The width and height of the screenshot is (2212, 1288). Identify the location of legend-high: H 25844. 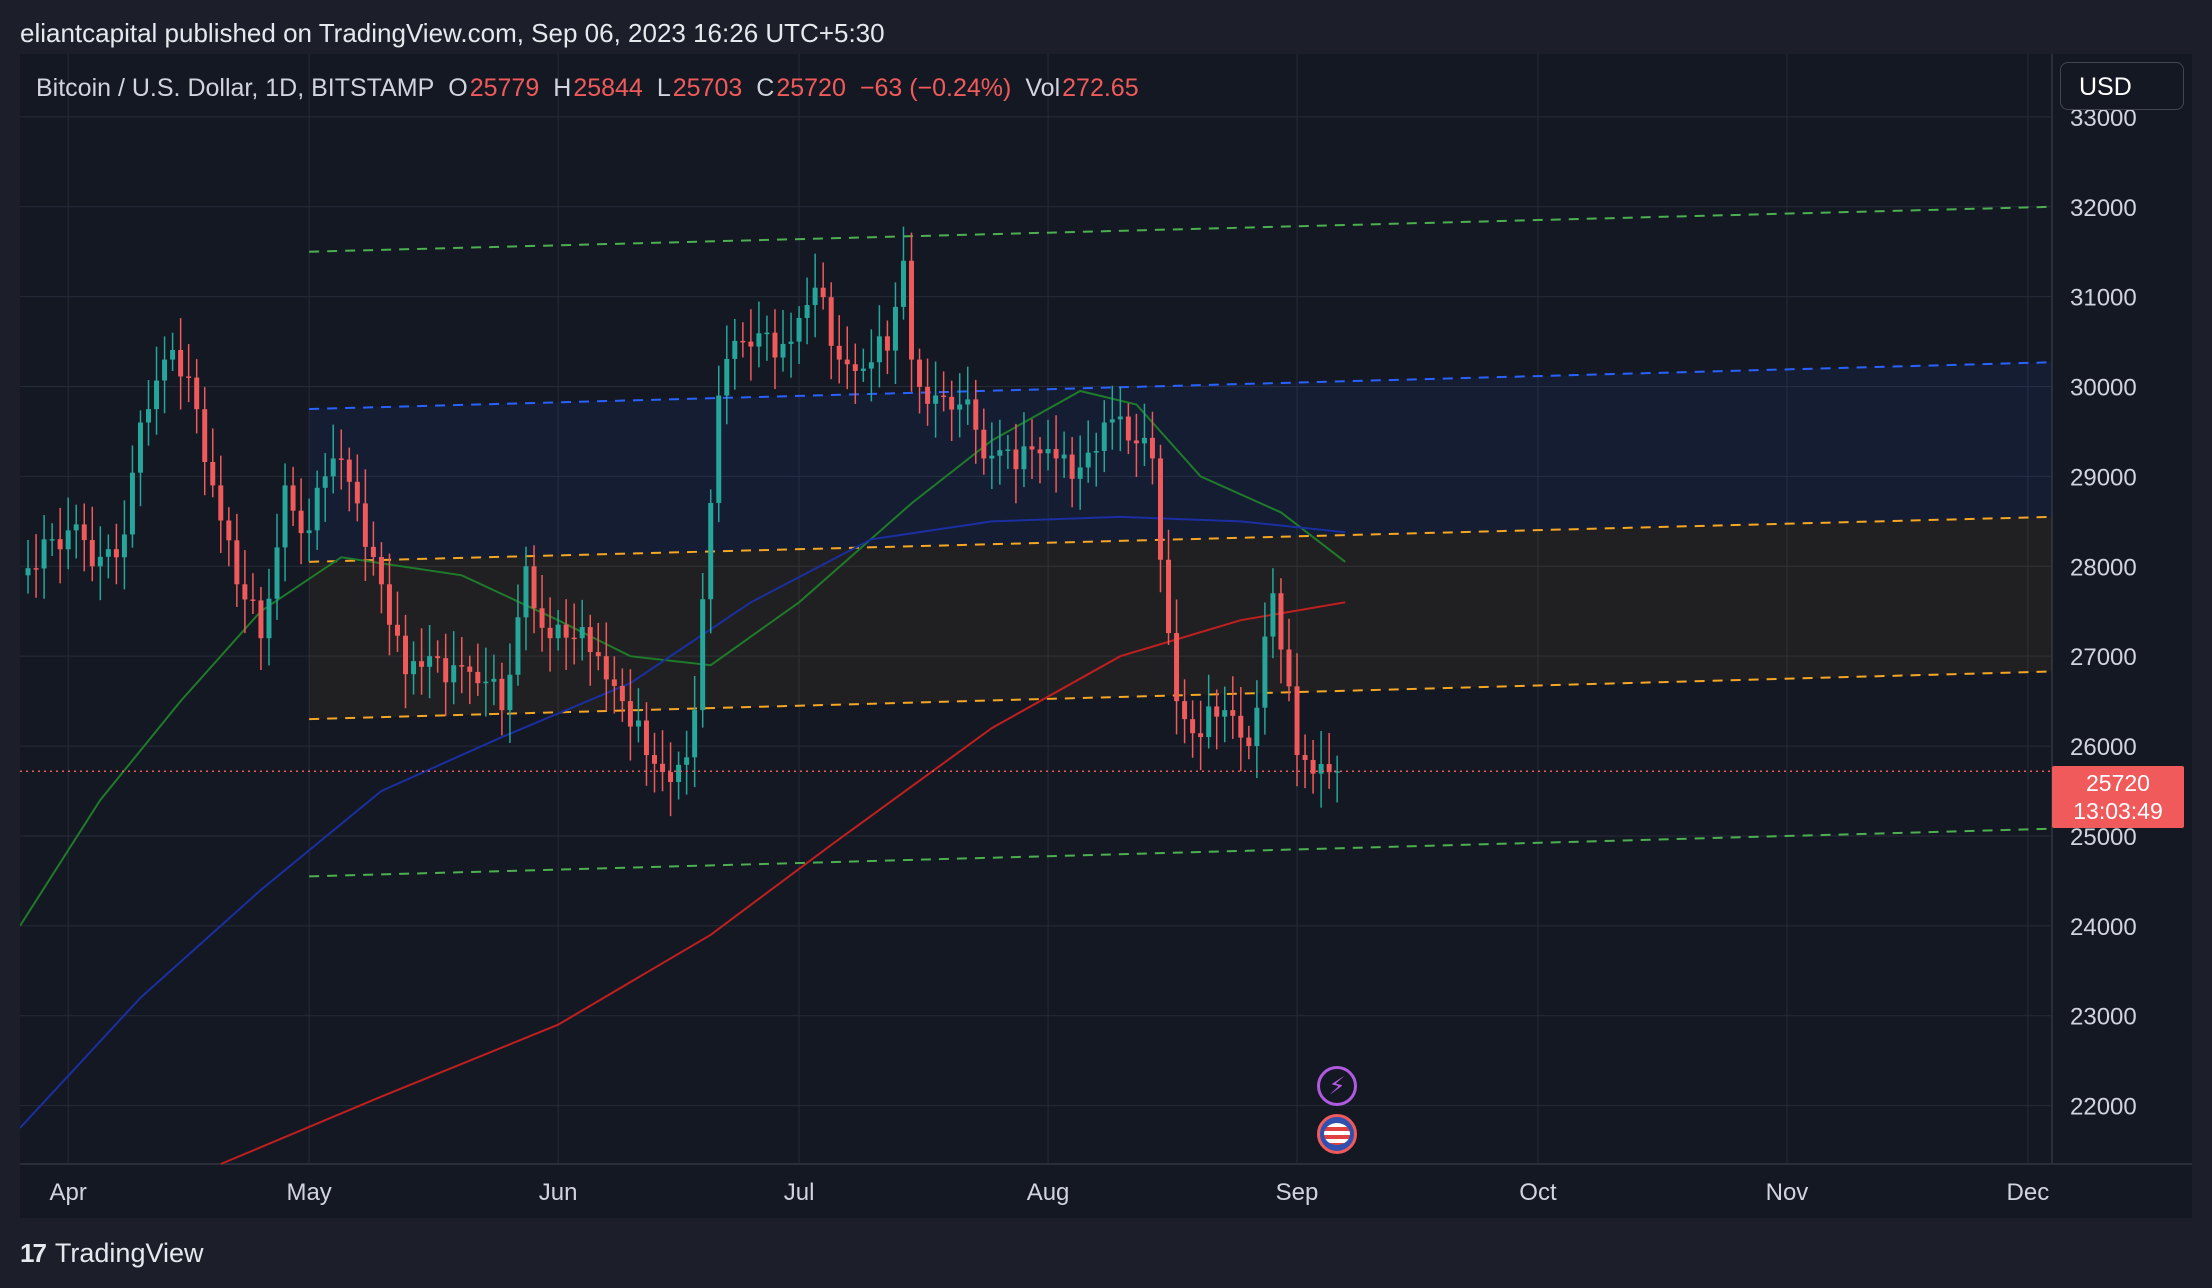
(598, 88).